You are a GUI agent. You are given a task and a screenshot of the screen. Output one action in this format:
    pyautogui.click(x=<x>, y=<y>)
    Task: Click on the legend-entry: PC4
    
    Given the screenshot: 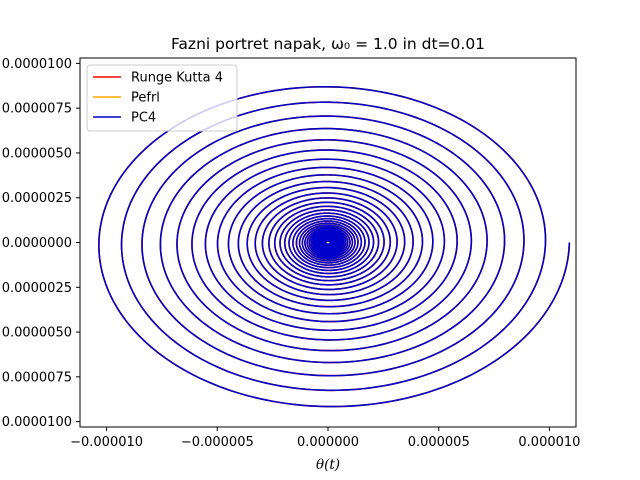 What is the action you would take?
    pyautogui.click(x=143, y=118)
    